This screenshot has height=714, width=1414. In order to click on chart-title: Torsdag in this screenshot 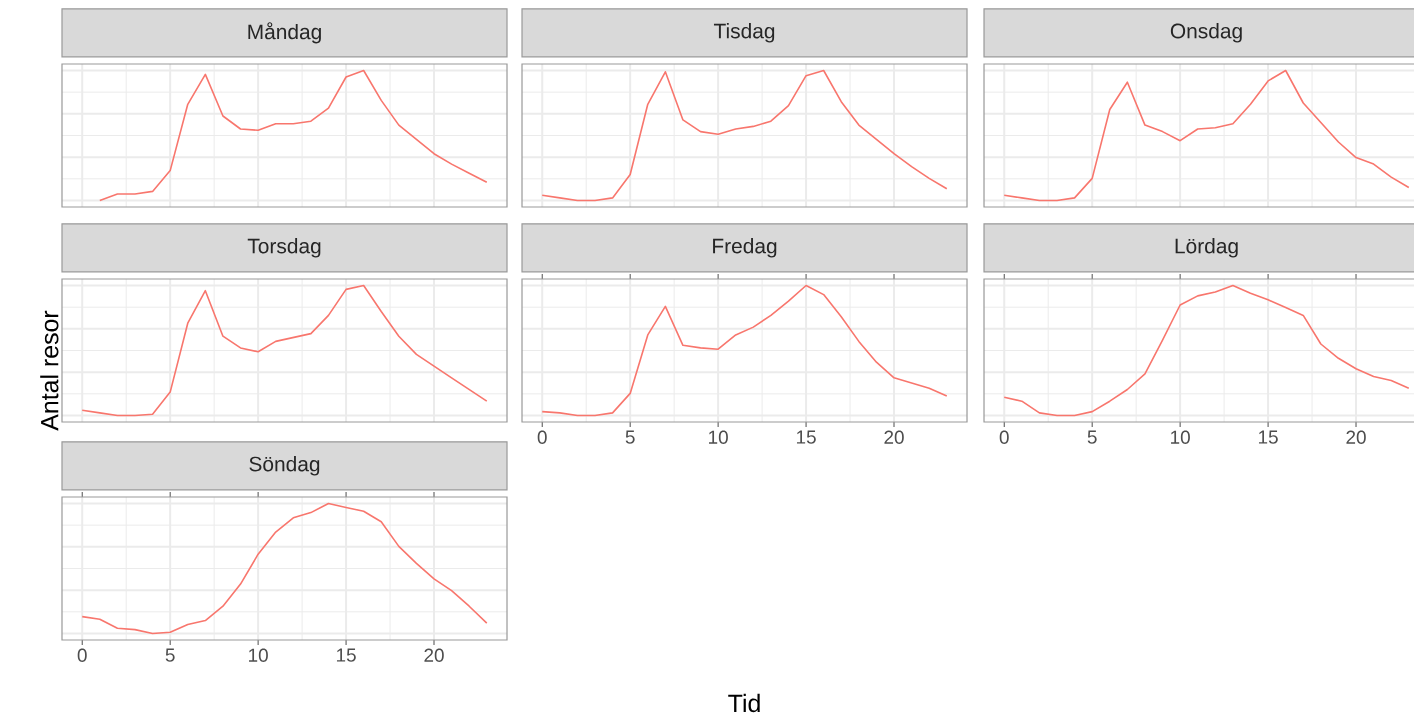, I will do `click(284, 248)`.